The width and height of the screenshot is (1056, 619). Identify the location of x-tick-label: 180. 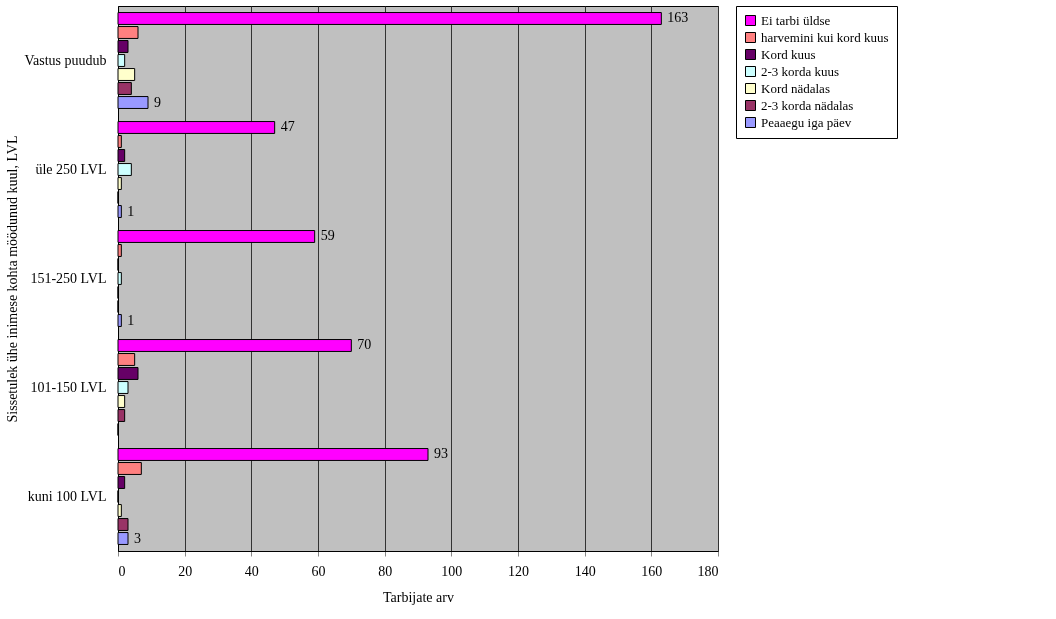
(708, 571).